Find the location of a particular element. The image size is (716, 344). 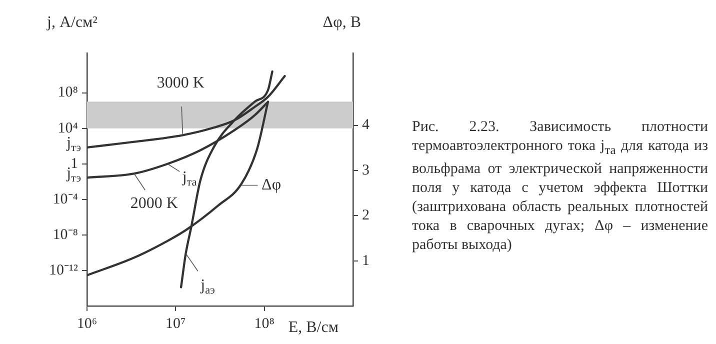

x-tick-label: 10⁷ is located at coordinates (176, 324).